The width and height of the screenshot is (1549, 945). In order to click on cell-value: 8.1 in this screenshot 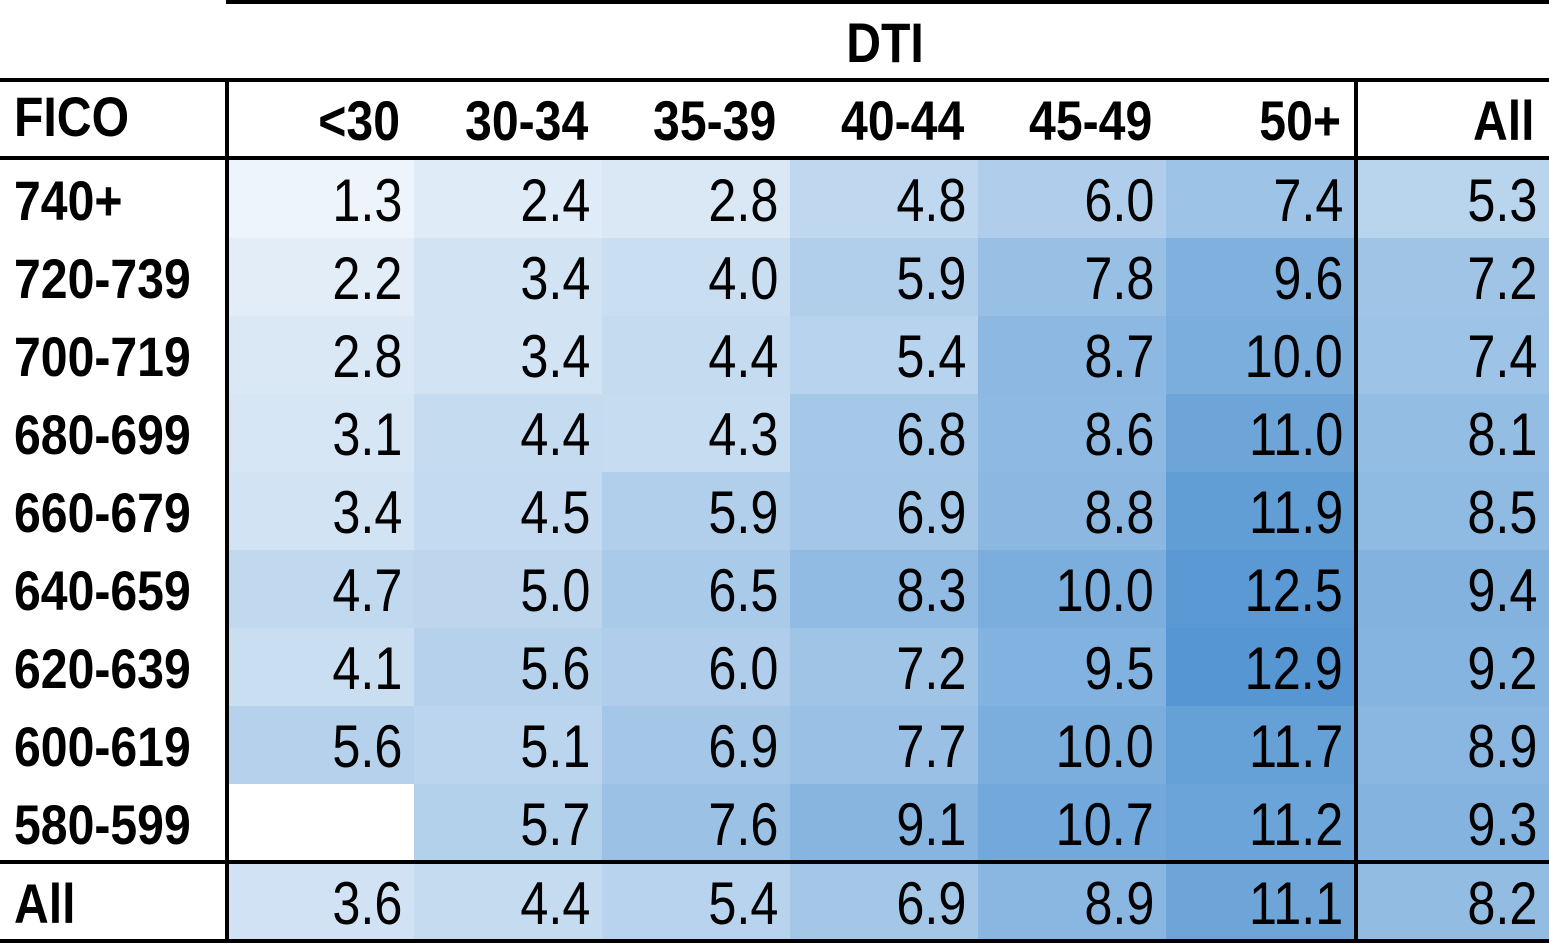, I will do `click(1501, 434)`.